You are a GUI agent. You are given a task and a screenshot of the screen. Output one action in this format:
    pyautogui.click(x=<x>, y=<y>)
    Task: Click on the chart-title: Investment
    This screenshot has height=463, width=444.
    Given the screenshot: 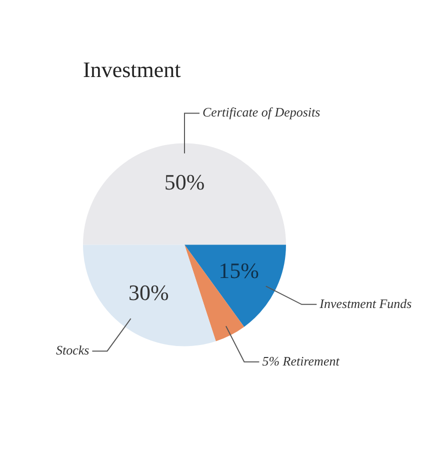 What is the action you would take?
    pyautogui.click(x=132, y=69)
    